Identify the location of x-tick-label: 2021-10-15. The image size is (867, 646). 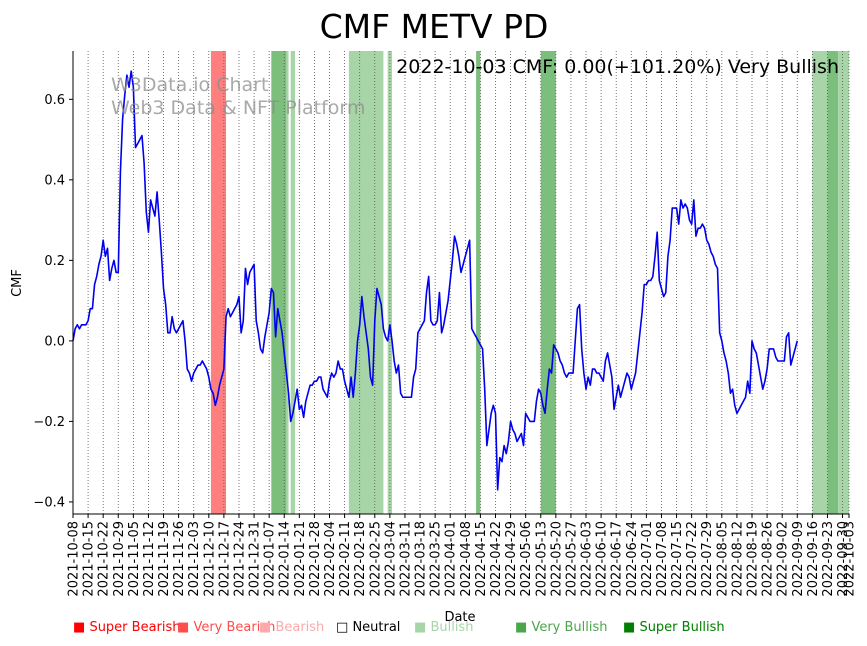
(89, 559).